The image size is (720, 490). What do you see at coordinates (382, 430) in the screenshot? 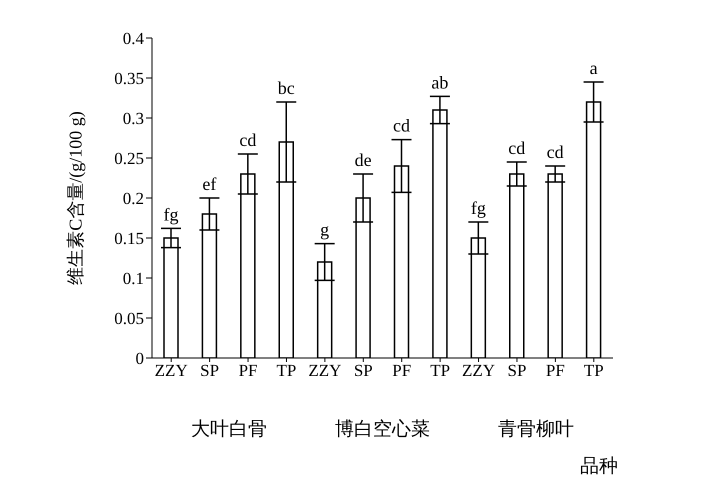
I see `text: 博白空心菜` at bounding box center [382, 430].